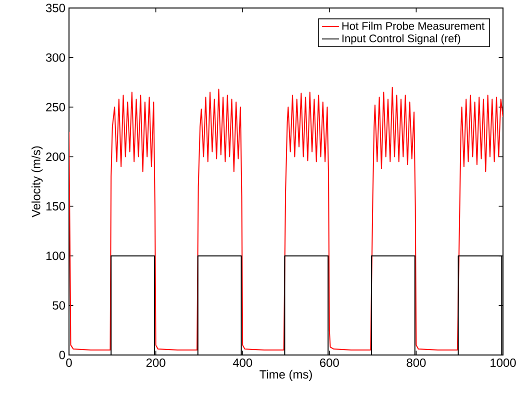 The height and width of the screenshot is (409, 525). What do you see at coordinates (56, 206) in the screenshot?
I see `y-tick-label: 150` at bounding box center [56, 206].